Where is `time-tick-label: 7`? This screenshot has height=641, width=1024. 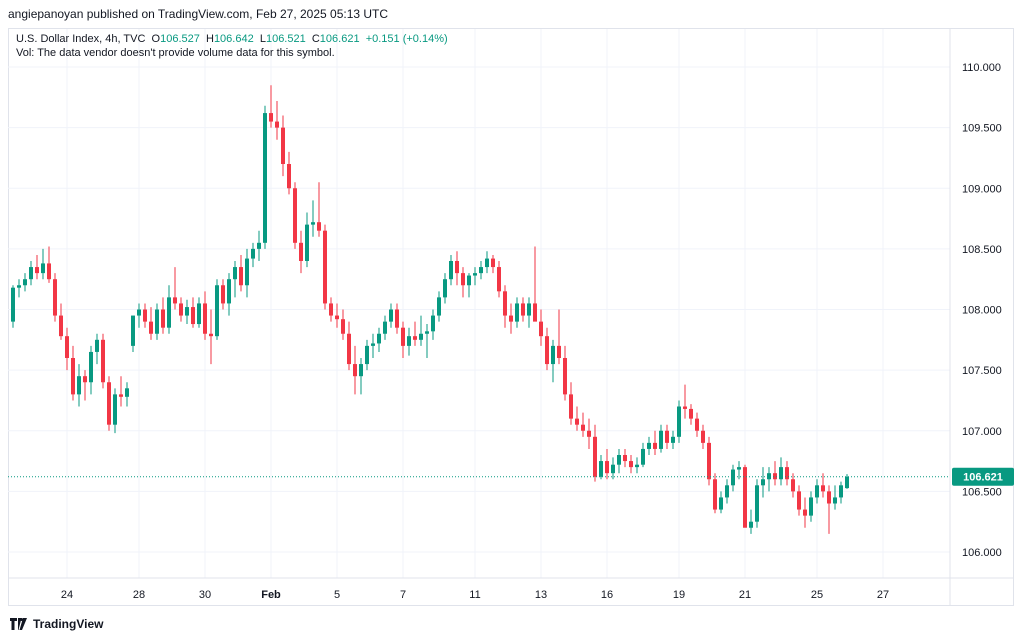 time-tick-label: 7 is located at coordinates (403, 595).